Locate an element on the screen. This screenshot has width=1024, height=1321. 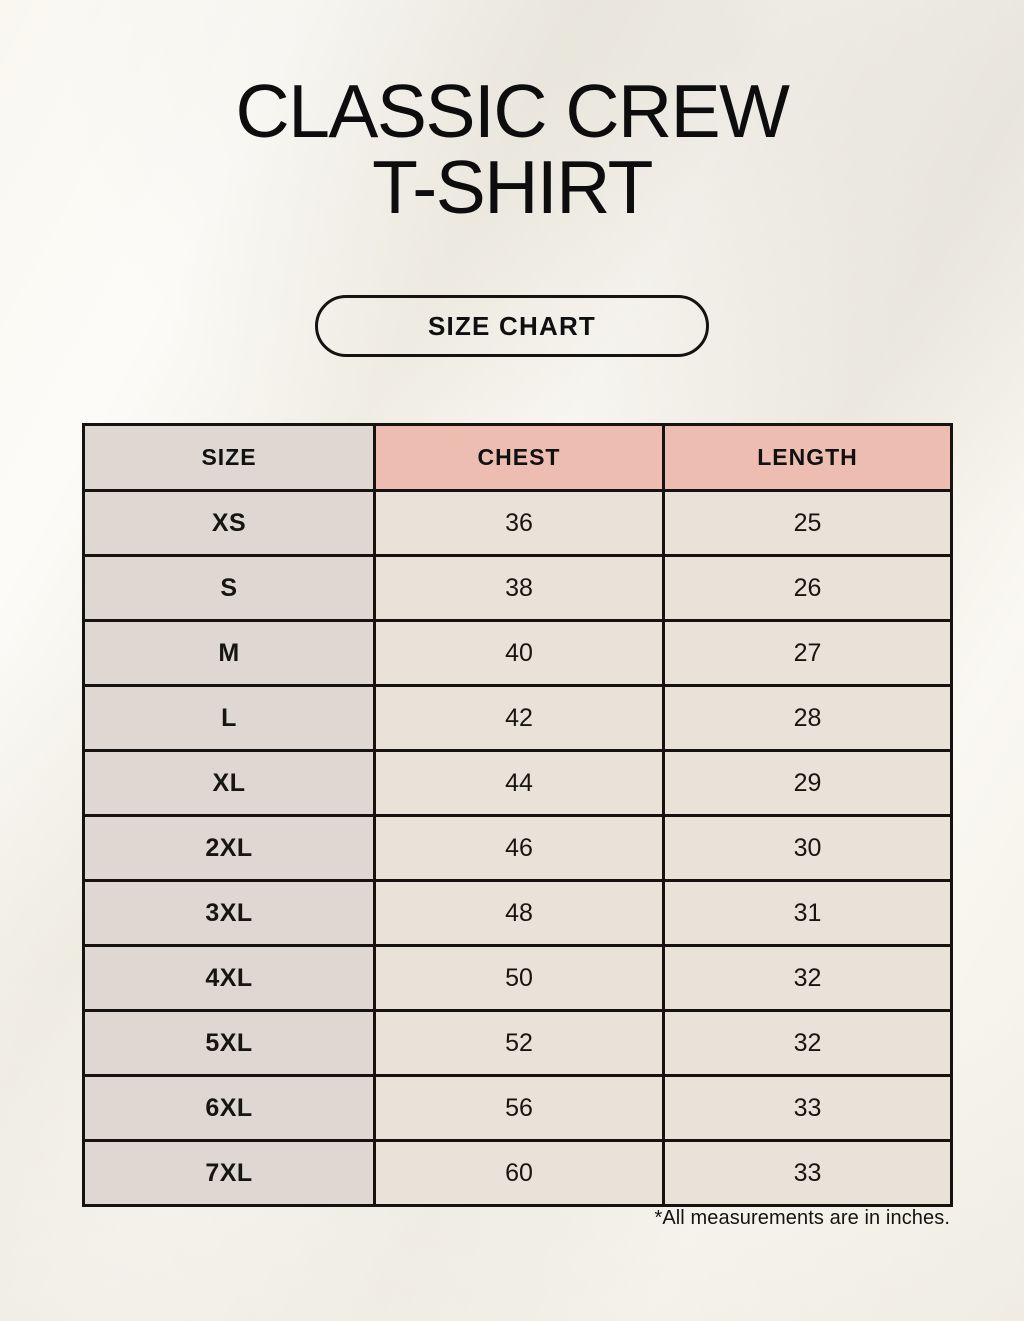
cell-chest: 60 is located at coordinates (519, 1173).